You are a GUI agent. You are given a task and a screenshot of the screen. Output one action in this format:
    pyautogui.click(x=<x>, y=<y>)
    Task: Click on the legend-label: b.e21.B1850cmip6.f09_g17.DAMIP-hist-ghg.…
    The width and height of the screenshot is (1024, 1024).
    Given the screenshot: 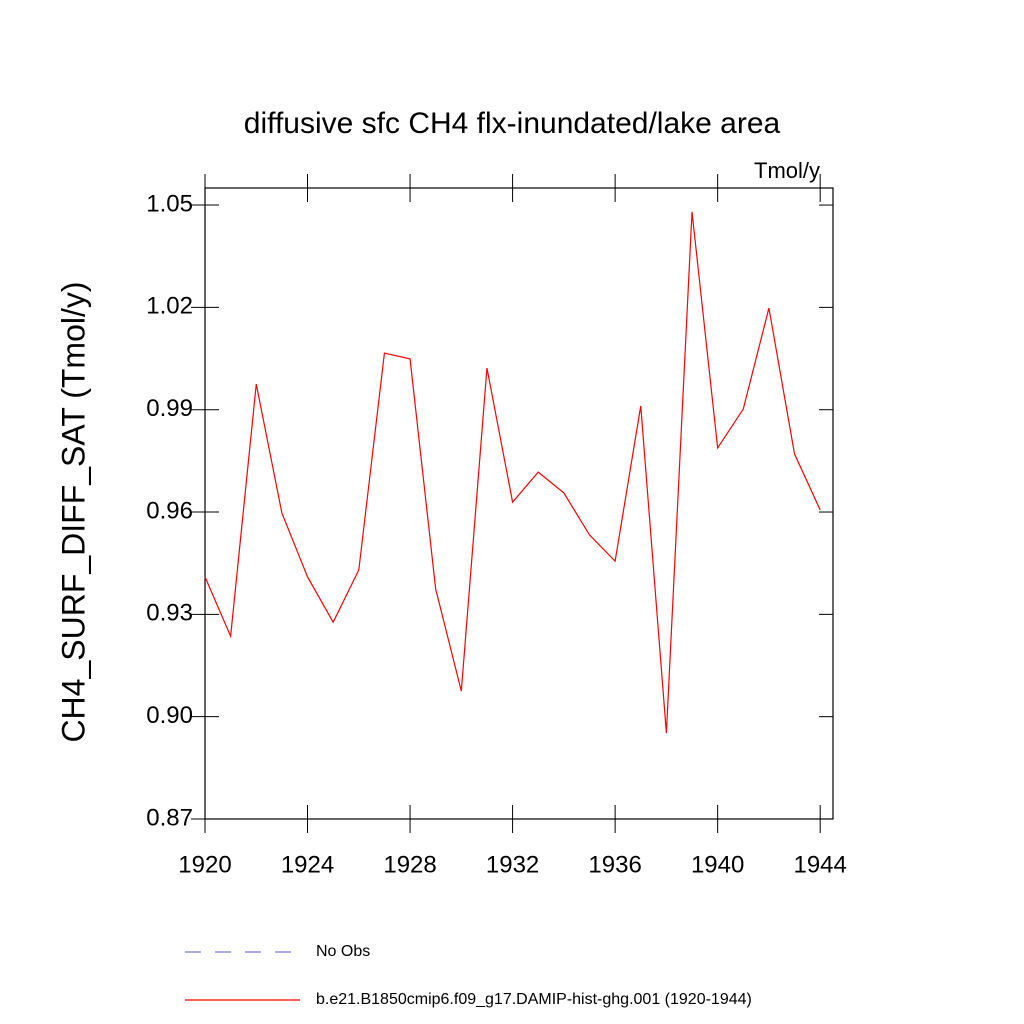 What is the action you would take?
    pyautogui.click(x=534, y=999)
    